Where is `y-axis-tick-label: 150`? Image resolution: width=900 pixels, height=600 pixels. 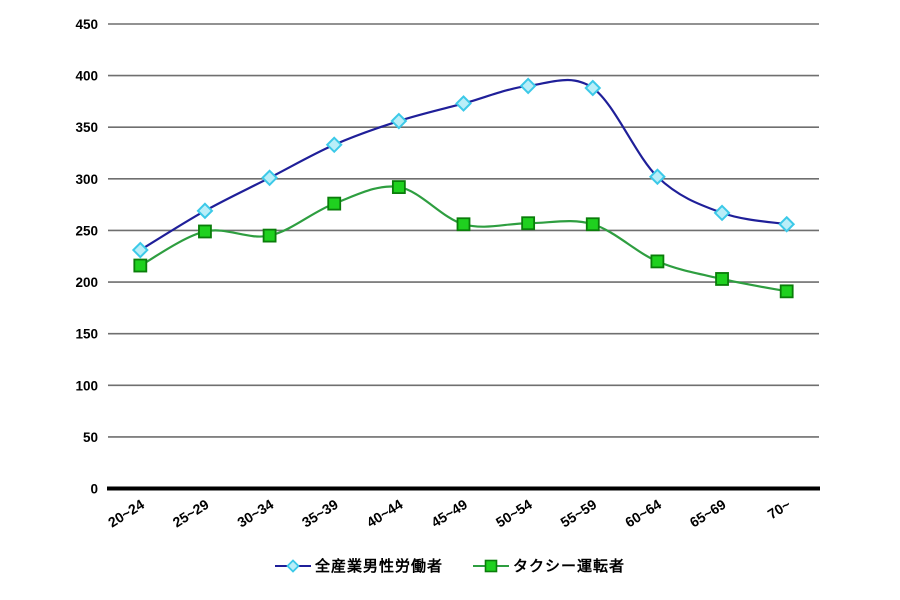
y-axis-tick-label: 150 is located at coordinates (86, 334).